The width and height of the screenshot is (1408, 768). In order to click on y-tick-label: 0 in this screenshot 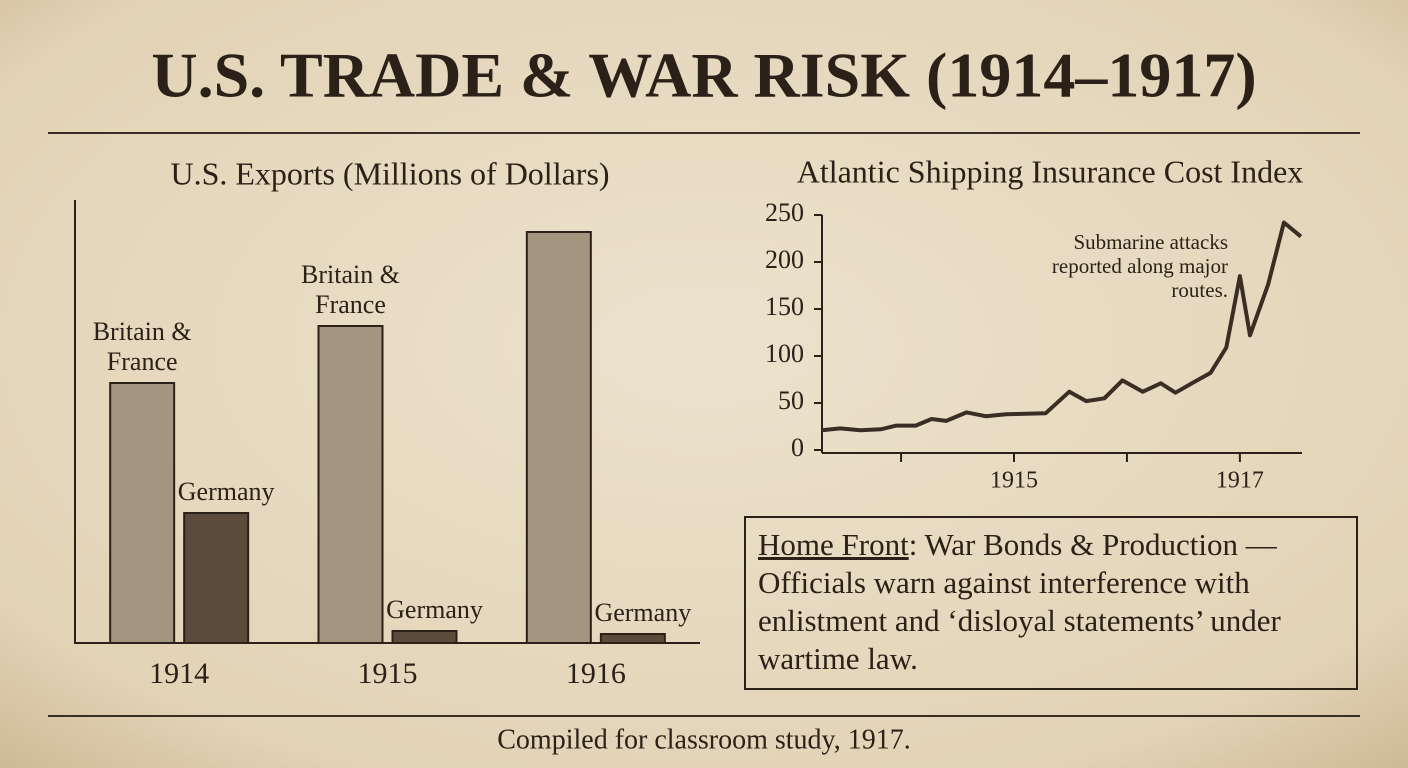, I will do `click(797, 447)`.